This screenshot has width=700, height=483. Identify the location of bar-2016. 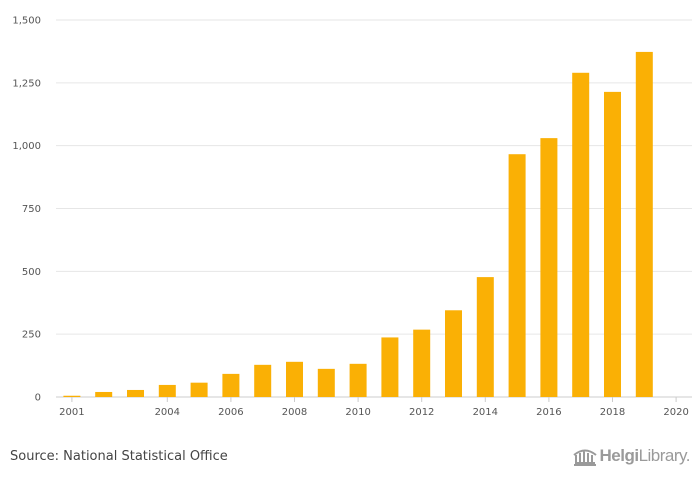
(549, 268).